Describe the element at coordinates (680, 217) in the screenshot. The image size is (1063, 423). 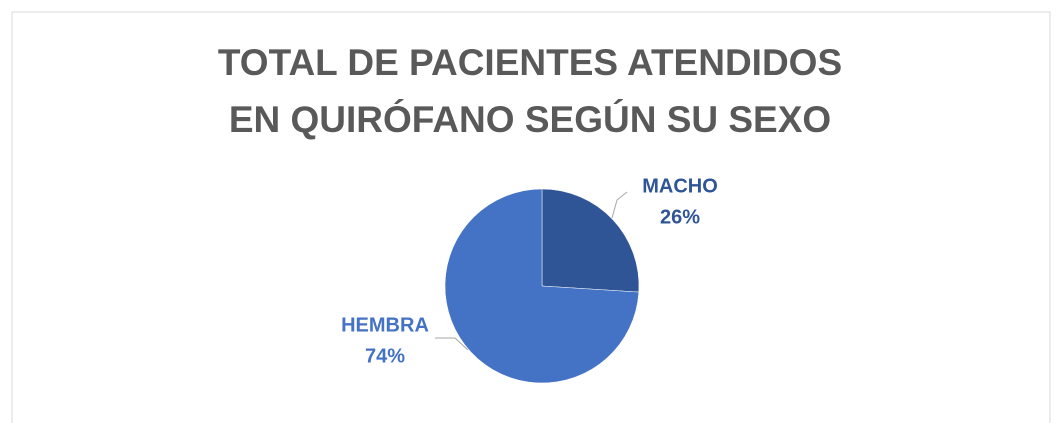
I see `slice-value-label: 26%` at that location.